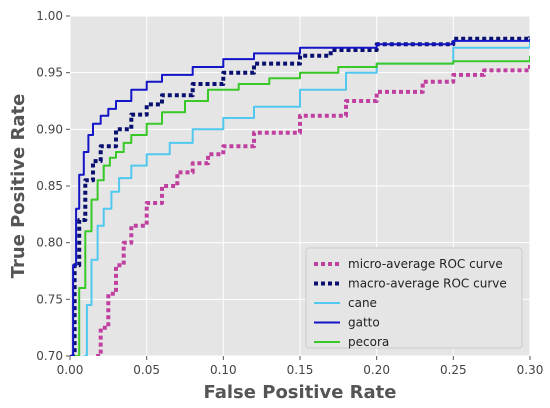  I want to click on legend-item: pecora, so click(351, 342).